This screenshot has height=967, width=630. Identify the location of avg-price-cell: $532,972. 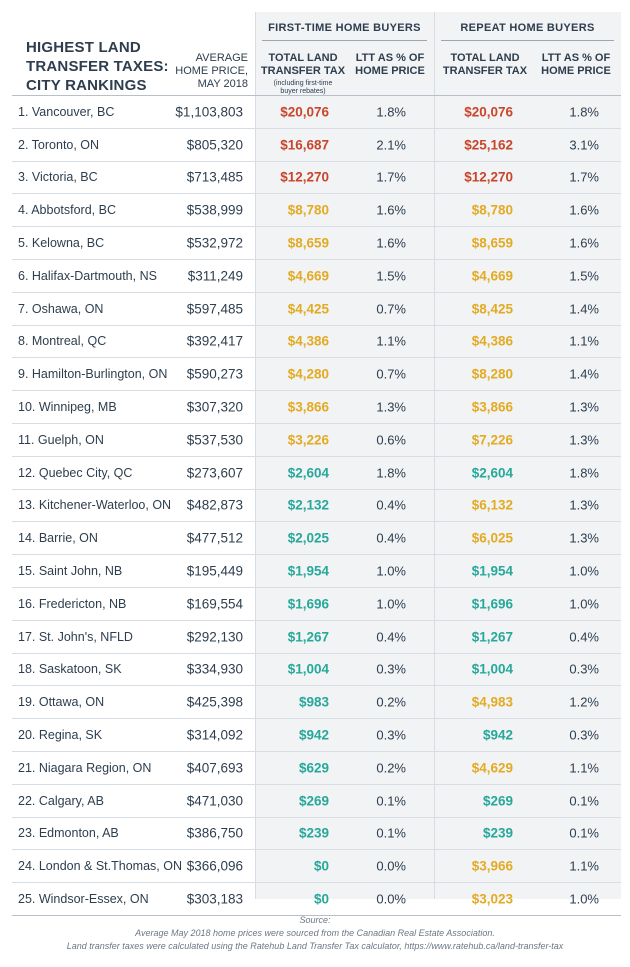
(214, 243).